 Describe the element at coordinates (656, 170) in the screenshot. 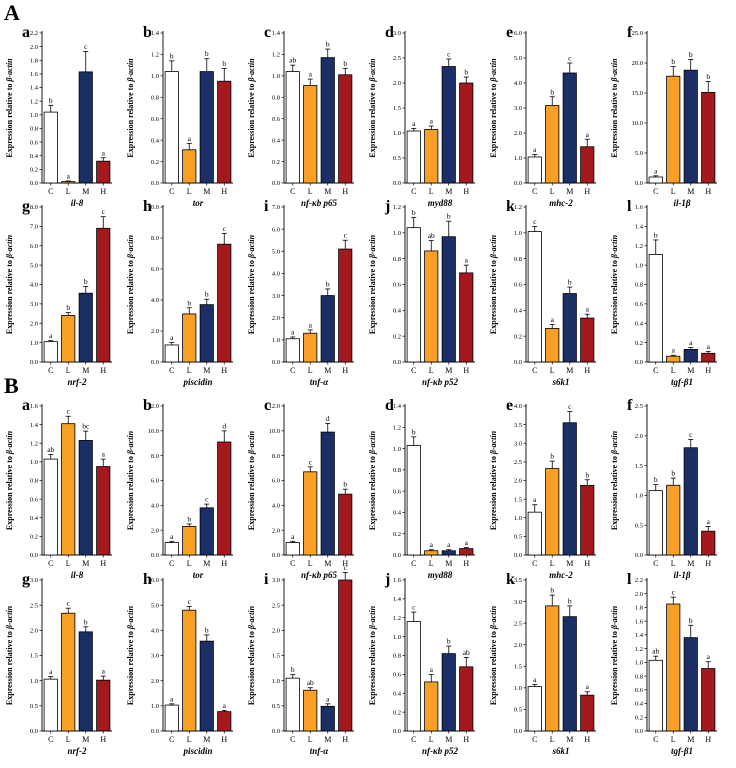

I see `significance-letter-C: a` at that location.